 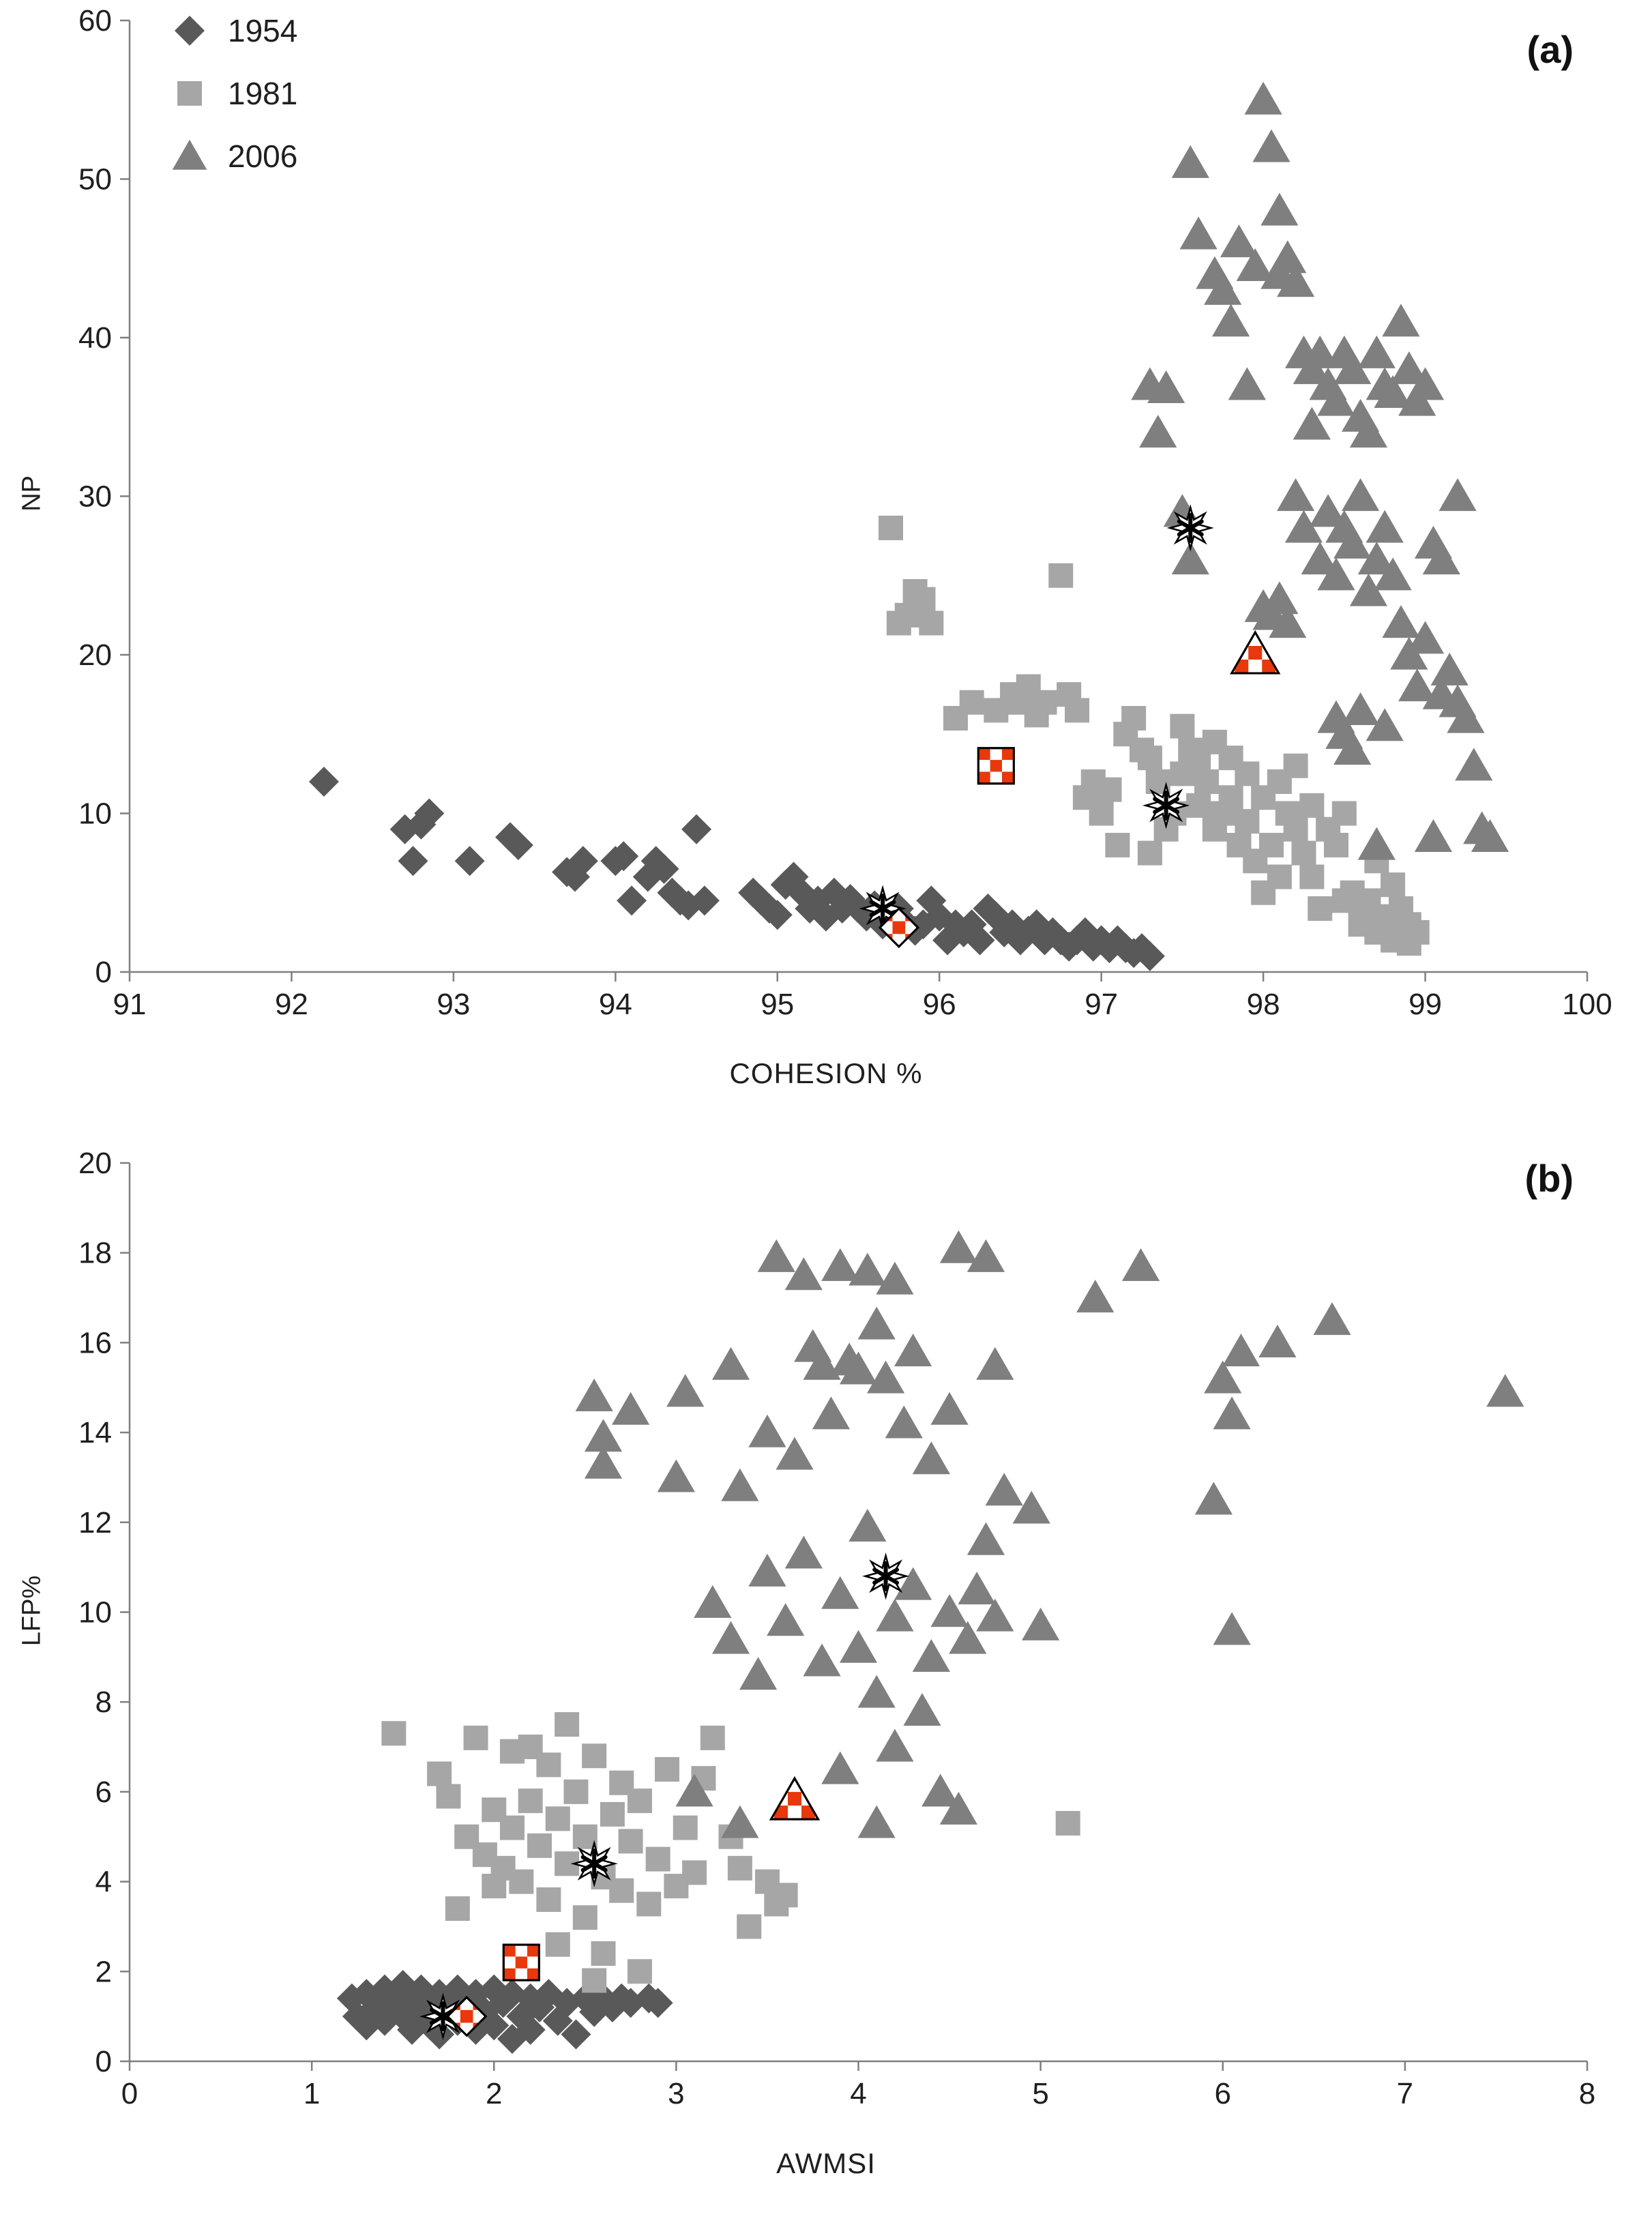 I want to click on y-tick-label: 30, so click(x=95, y=497).